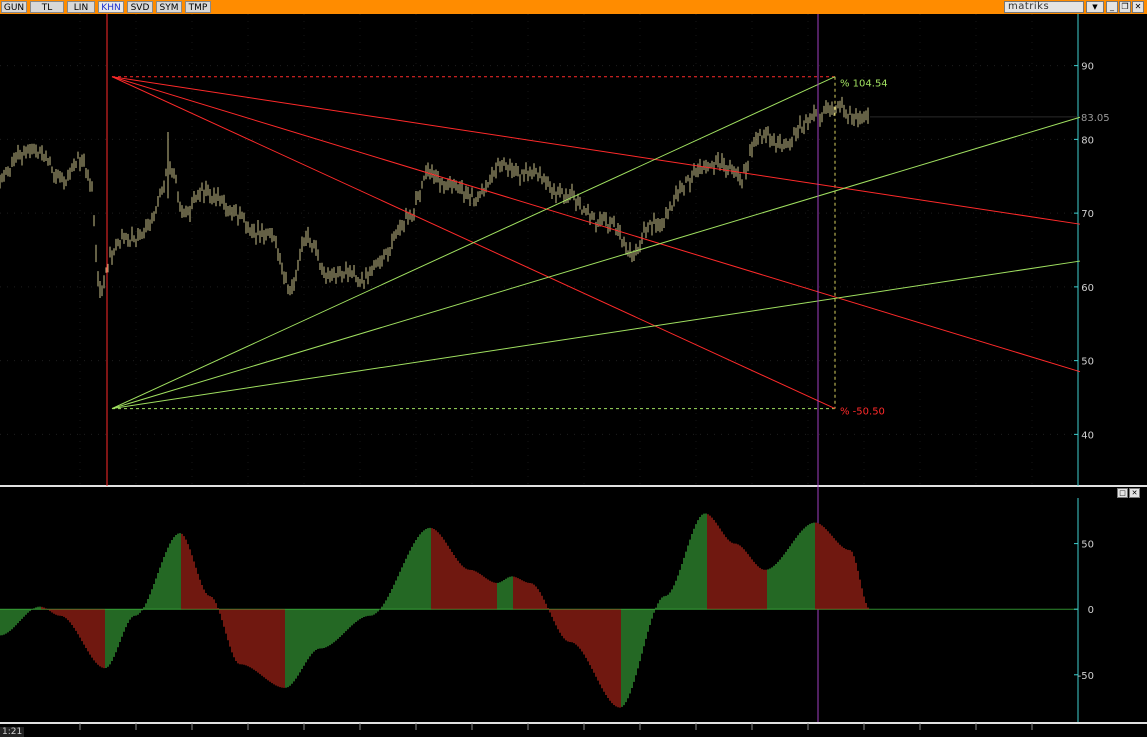  Describe the element at coordinates (864, 84) in the screenshot. I see `upper-percent-label: % 104.54` at that location.